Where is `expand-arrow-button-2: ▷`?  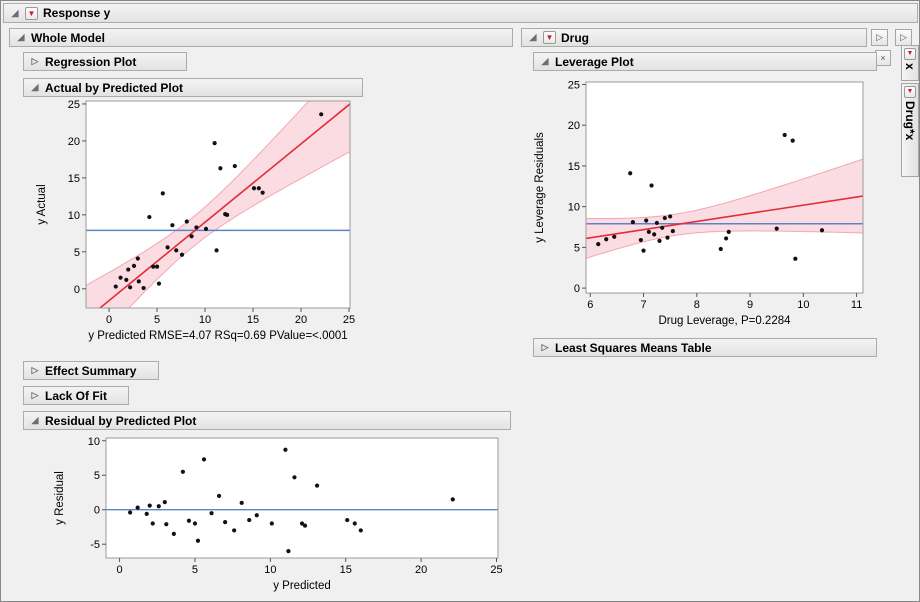 expand-arrow-button-2: ▷ is located at coordinates (903, 37).